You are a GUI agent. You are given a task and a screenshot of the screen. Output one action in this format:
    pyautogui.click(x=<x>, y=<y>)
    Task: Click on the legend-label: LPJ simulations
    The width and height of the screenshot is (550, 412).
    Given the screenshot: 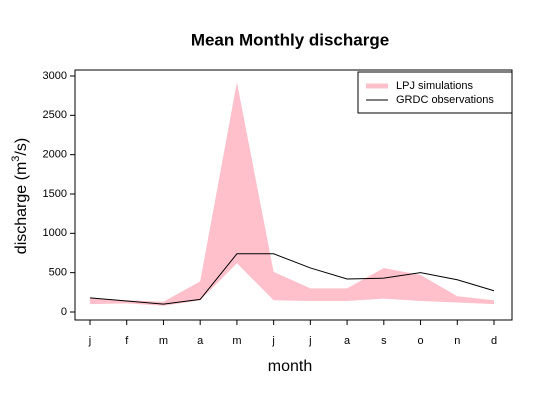 What is the action you would take?
    pyautogui.click(x=435, y=86)
    